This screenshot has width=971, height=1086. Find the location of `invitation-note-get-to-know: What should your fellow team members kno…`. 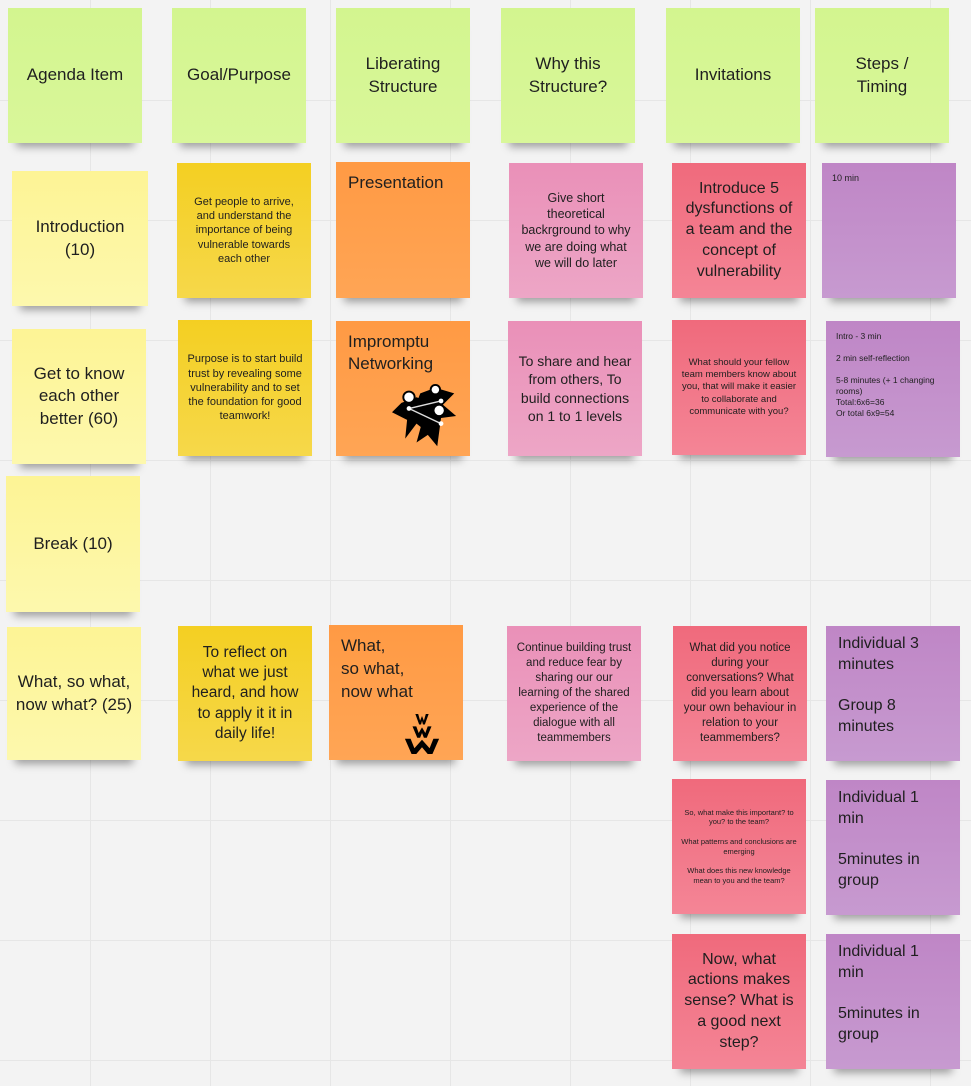

invitation-note-get-to-know: What should your fellow team members kno… is located at coordinates (739, 387).